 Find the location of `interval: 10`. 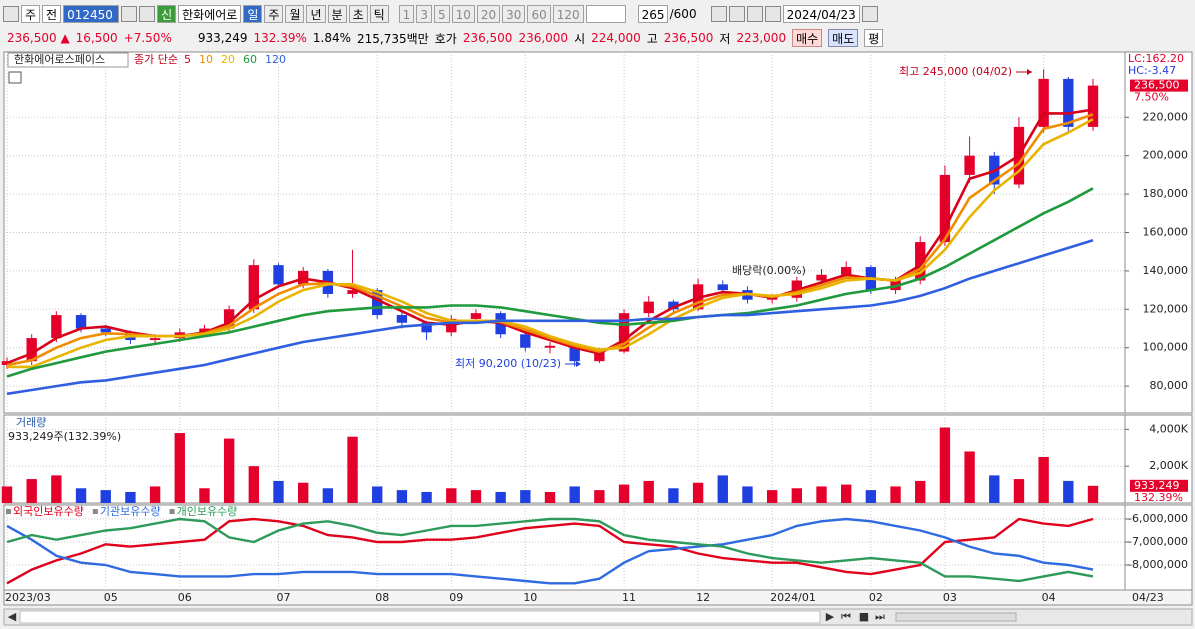

interval: 10 is located at coordinates (463, 14).